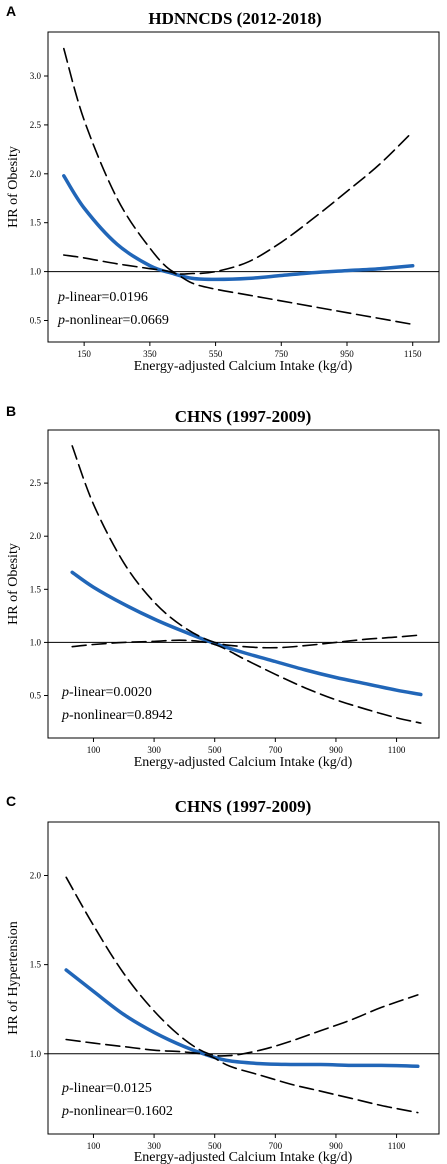  Describe the element at coordinates (13, 978) in the screenshot. I see `y-axis-label: HR of Hypertension` at that location.